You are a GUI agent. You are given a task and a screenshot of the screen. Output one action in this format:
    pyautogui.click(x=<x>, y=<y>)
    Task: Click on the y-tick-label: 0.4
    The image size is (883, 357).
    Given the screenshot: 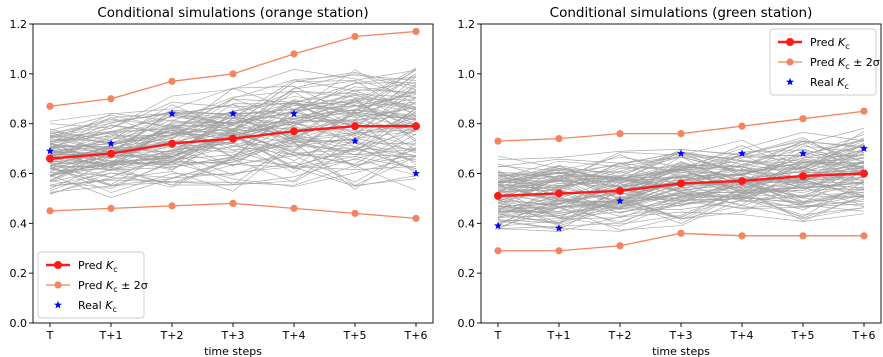 What is the action you would take?
    pyautogui.click(x=19, y=223)
    